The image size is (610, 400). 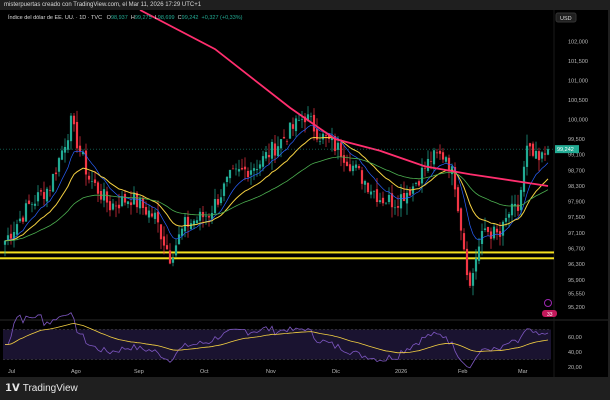 What do you see at coordinates (12, 388) in the screenshot?
I see `tv-logo-icon: 𝟭𝗩` at bounding box center [12, 388].